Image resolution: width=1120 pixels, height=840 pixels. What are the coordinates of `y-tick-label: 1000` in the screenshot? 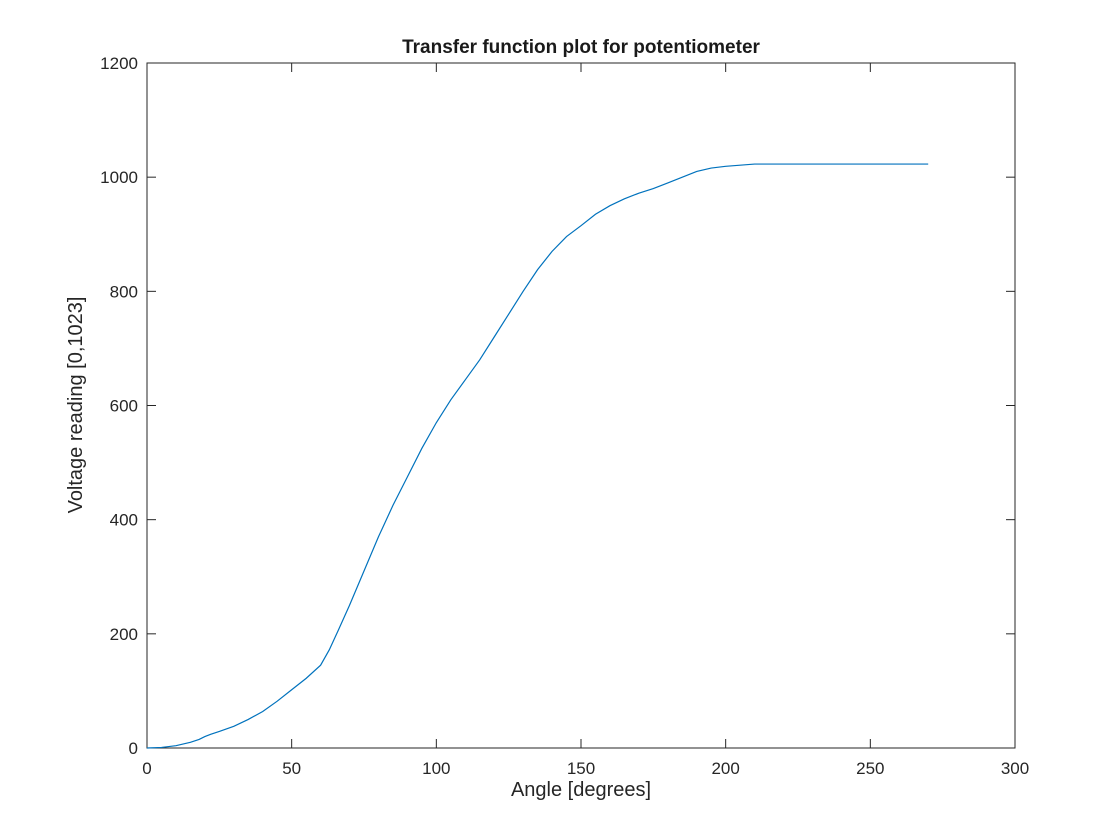 It's located at (119, 177).